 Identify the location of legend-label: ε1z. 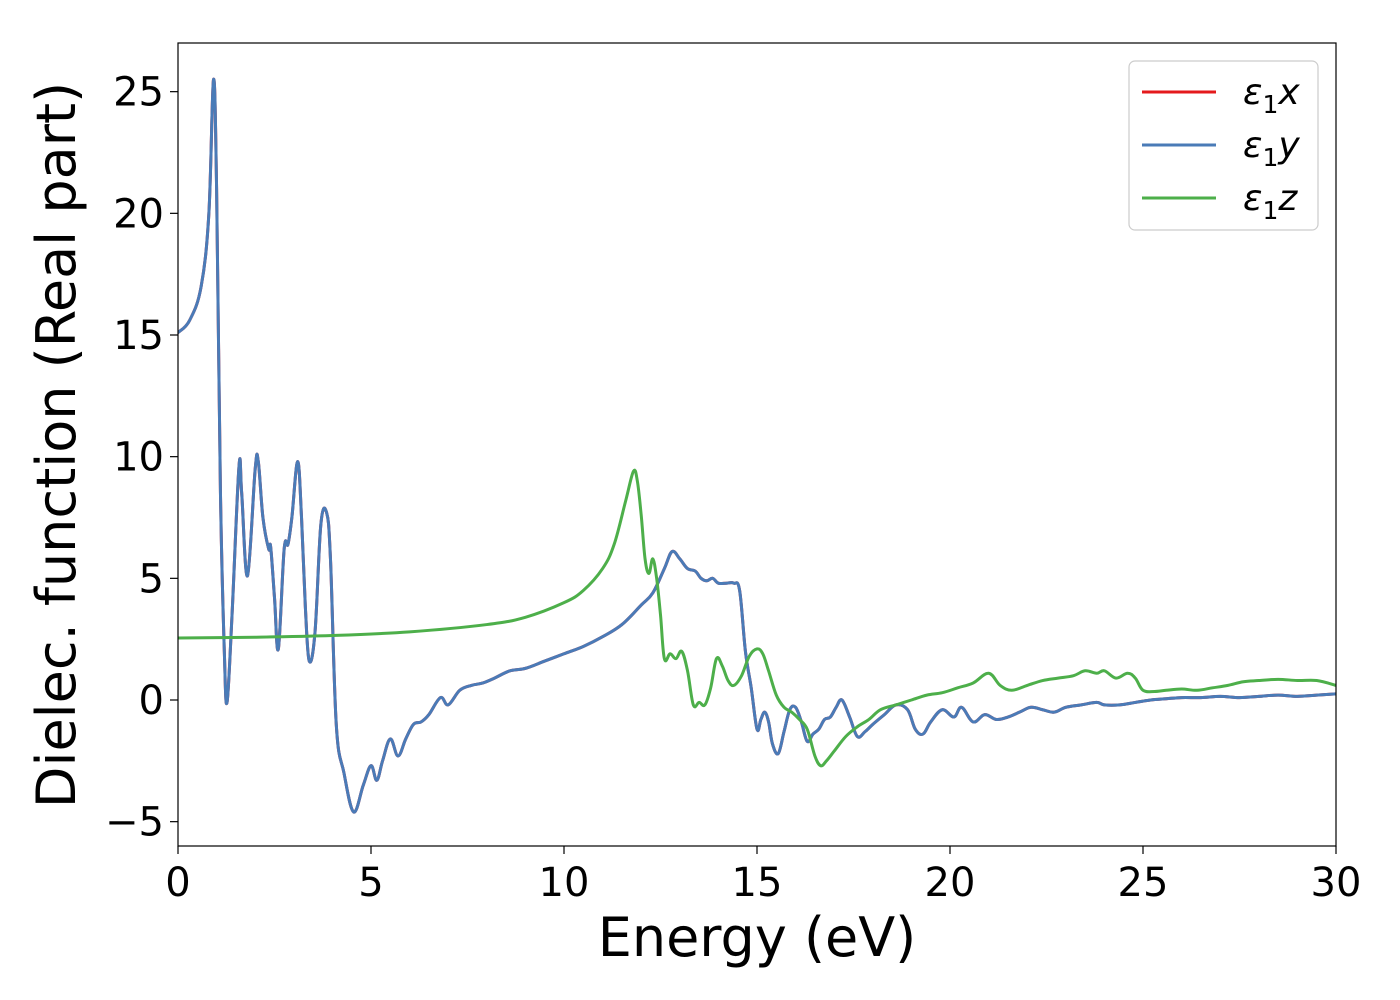
(1270, 201).